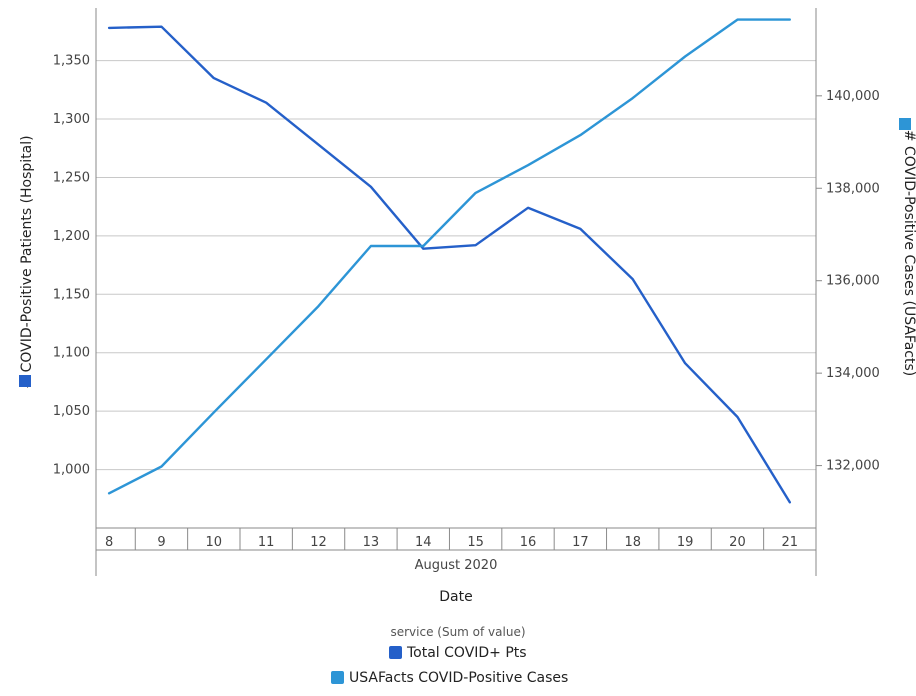  Describe the element at coordinates (371, 542) in the screenshot. I see `x-tick-label: 13` at that location.